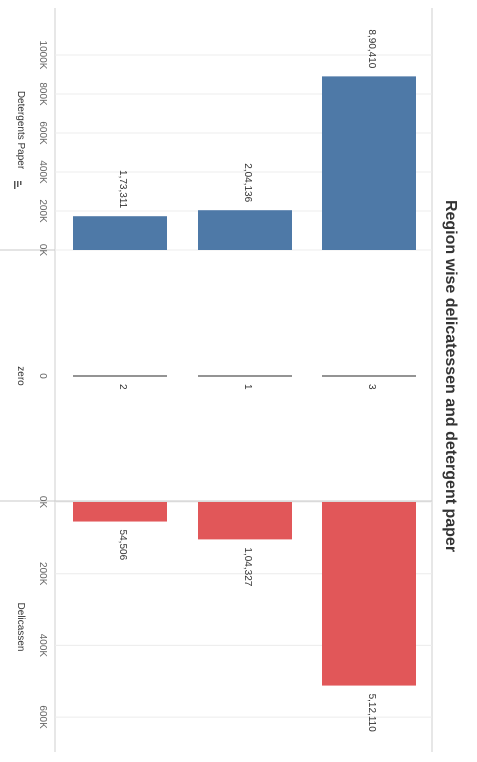  Describe the element at coordinates (42, 574) in the screenshot. I see `tick-label-delicassen-1: 200K` at that location.